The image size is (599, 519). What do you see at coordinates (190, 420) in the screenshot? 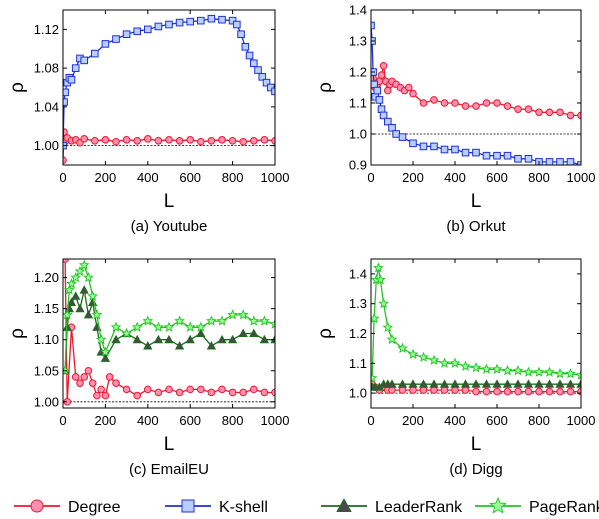
I see `x-tick-label: 600` at bounding box center [190, 420].